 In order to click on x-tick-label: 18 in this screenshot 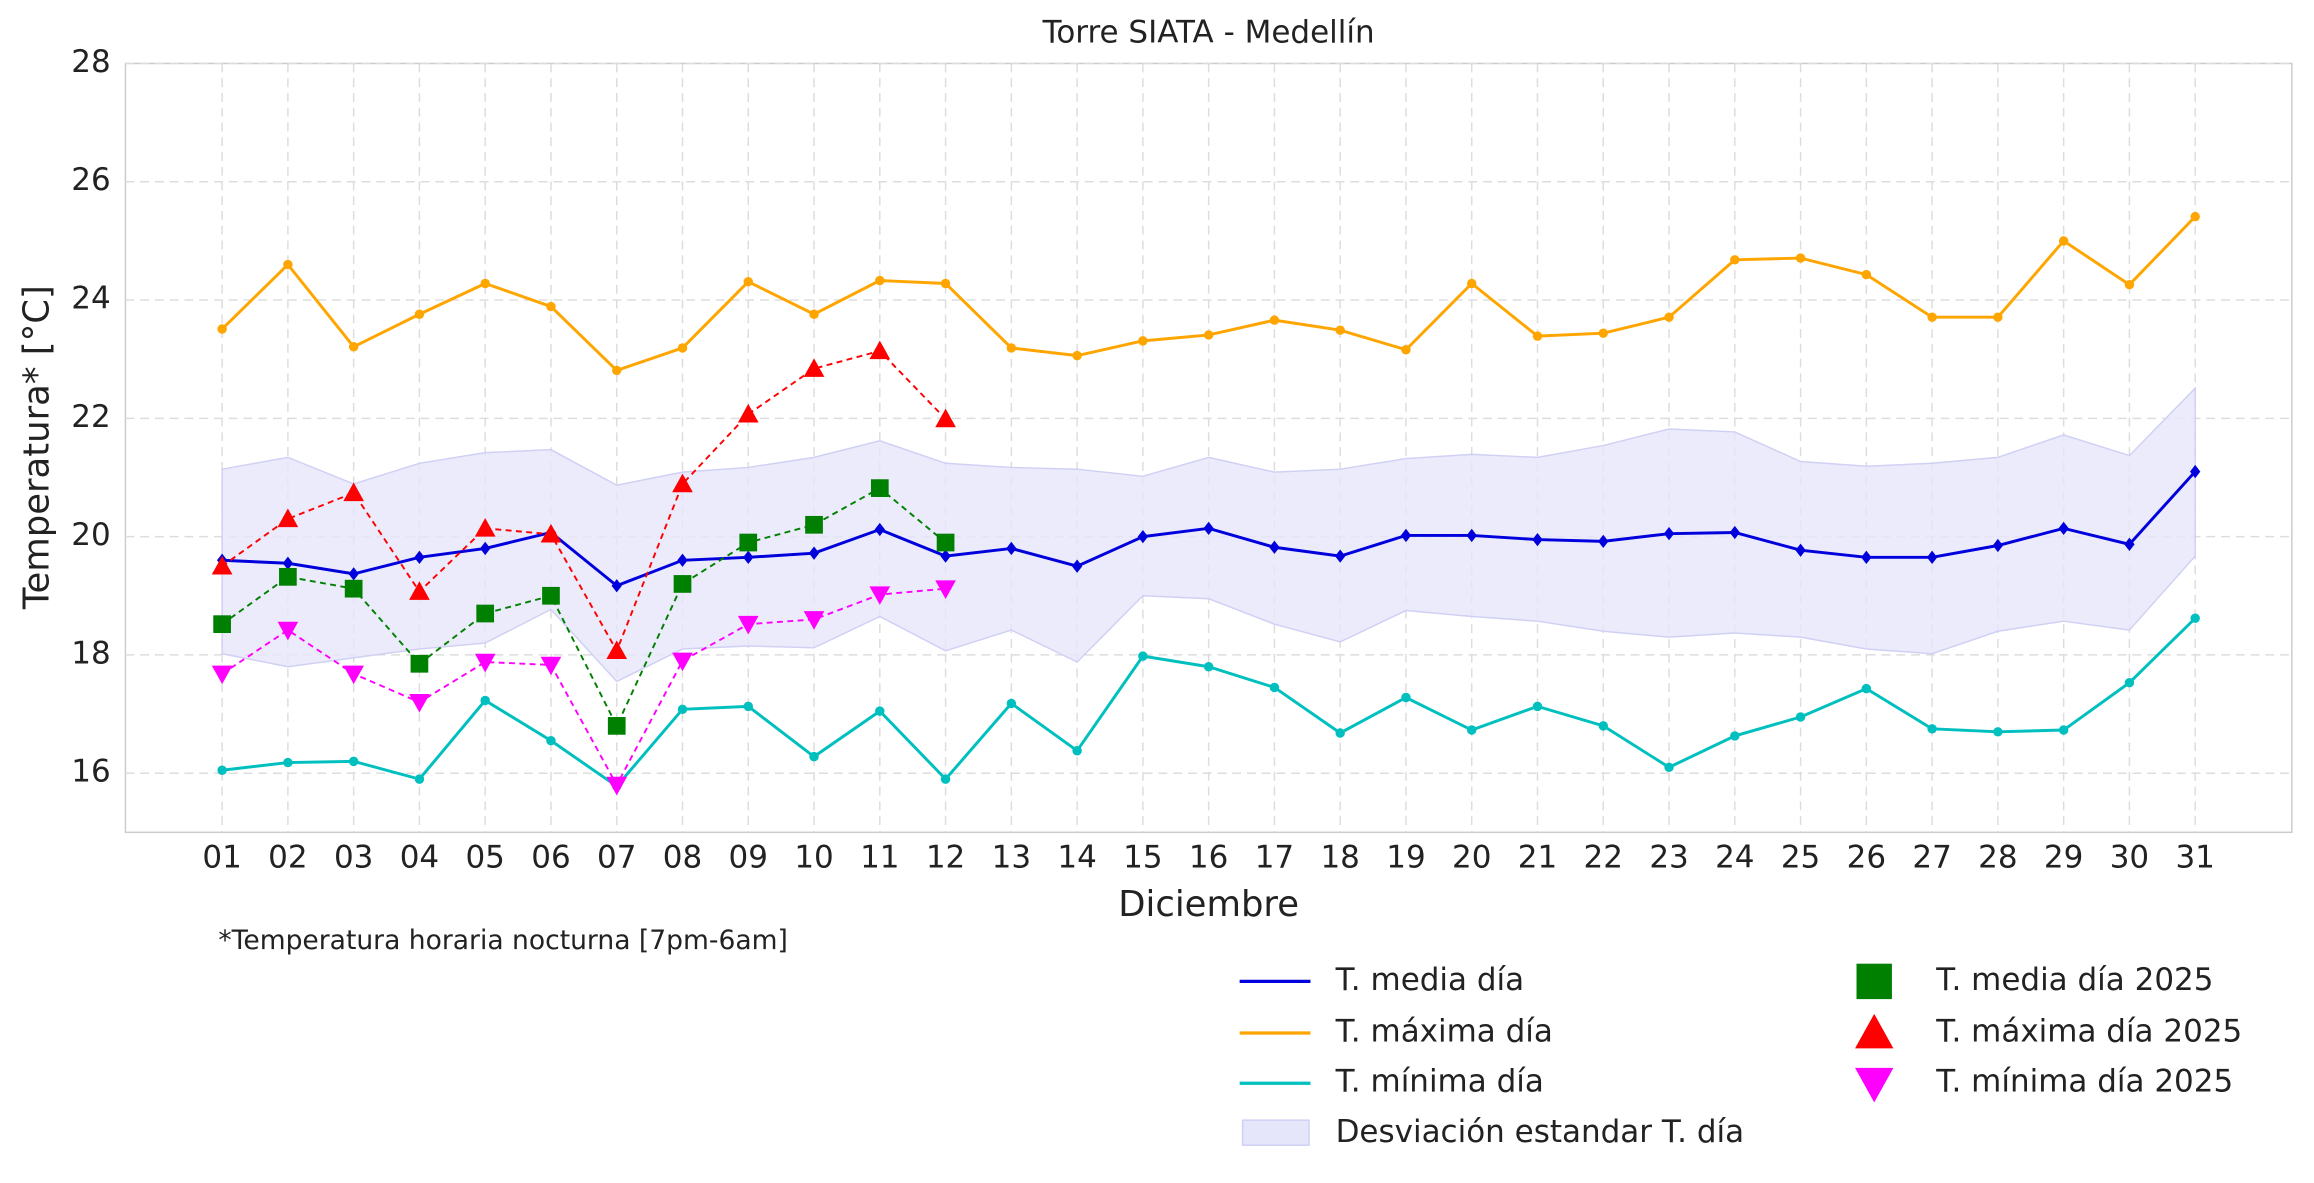, I will do `click(1339, 857)`.